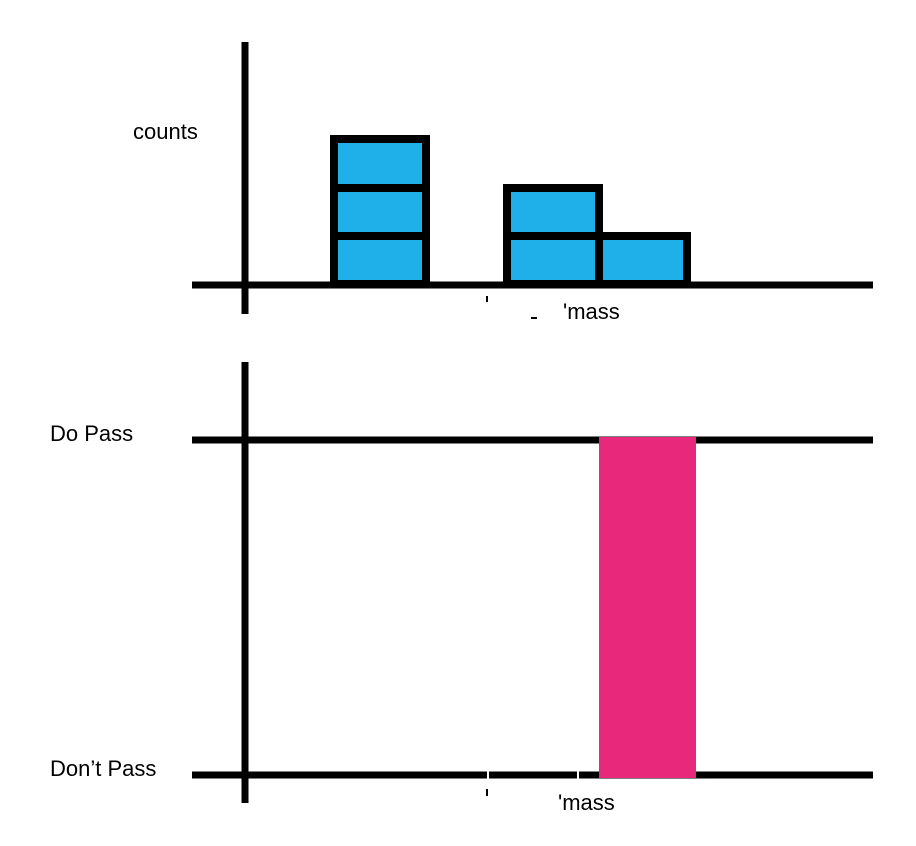 The image size is (916, 846). I want to click on do-pass-label: Do Pass, so click(92, 433).